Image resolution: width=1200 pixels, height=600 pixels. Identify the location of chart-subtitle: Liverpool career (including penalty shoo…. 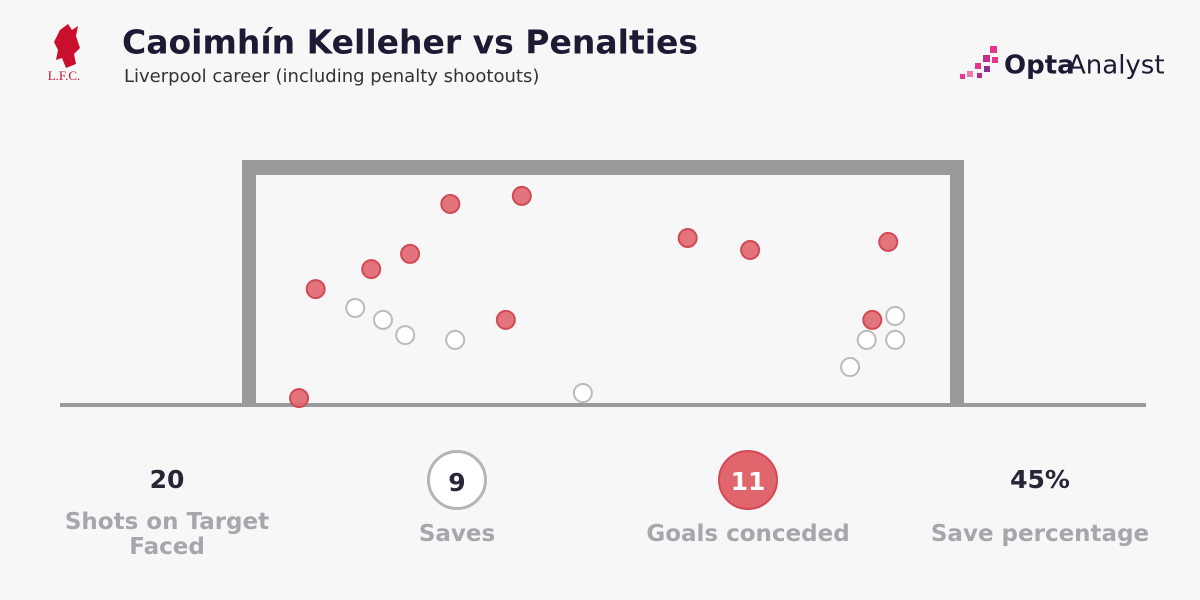
(331, 76).